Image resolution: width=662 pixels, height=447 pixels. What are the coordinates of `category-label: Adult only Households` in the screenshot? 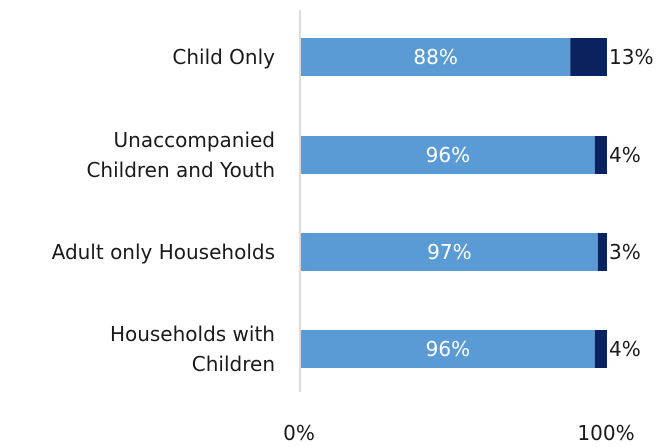 It's located at (163, 252).